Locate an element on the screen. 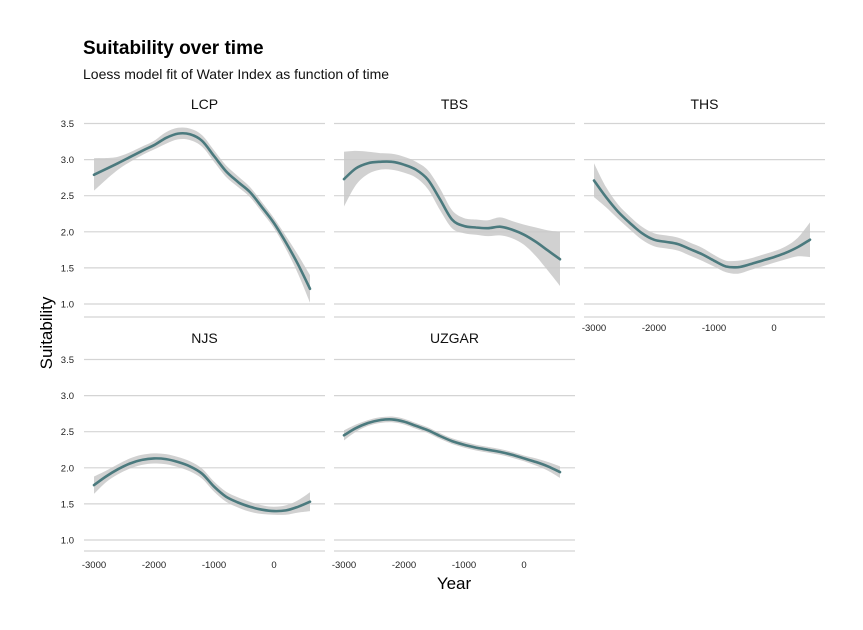 The image size is (863, 630). x-axis-title: Year is located at coordinates (454, 583).